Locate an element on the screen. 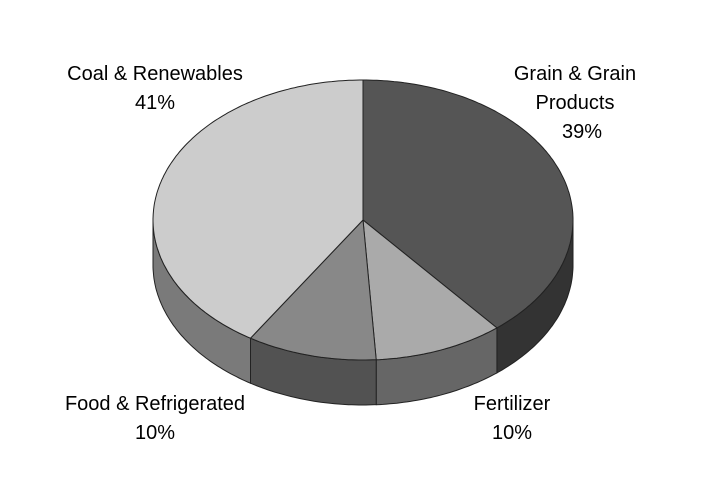 This screenshot has height=484, width=726. slice-label: Food & Refrigerated 10% is located at coordinates (155, 419).